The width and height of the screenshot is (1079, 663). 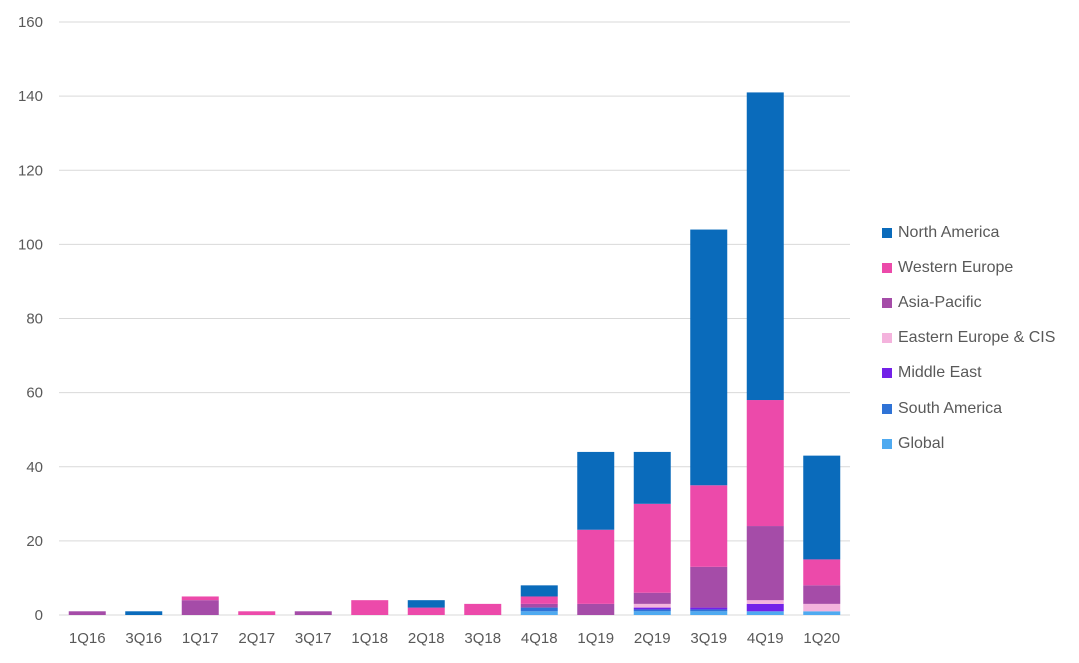 I want to click on bar-segment-north-america-3q16, so click(x=144, y=613).